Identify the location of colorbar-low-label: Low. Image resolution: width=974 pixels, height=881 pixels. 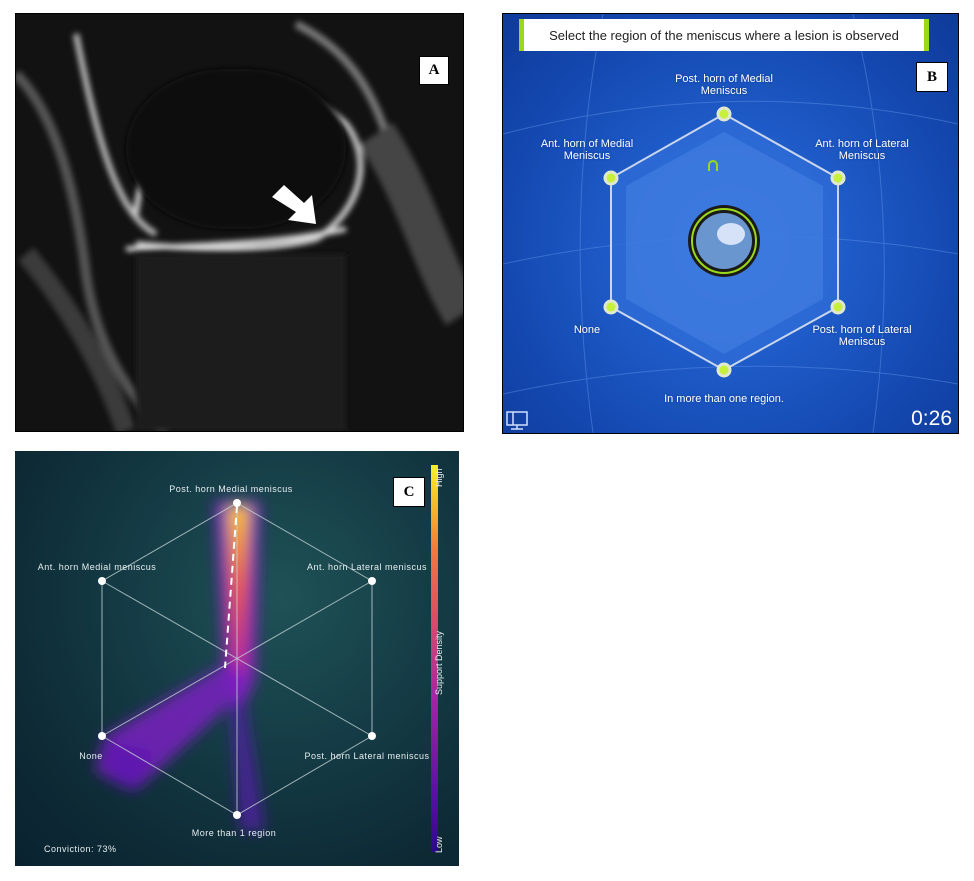
(439, 844).